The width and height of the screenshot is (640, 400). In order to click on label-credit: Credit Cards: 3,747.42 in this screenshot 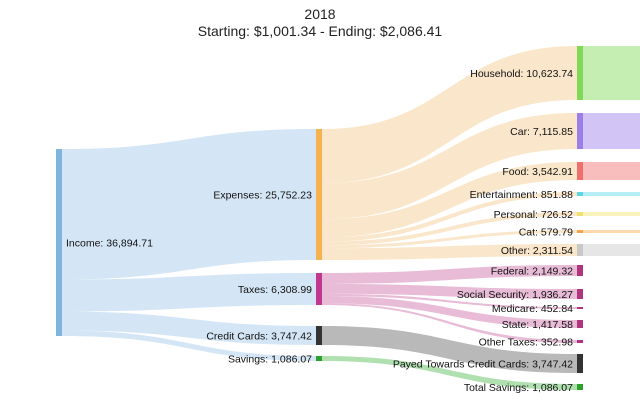, I will do `click(259, 337)`.